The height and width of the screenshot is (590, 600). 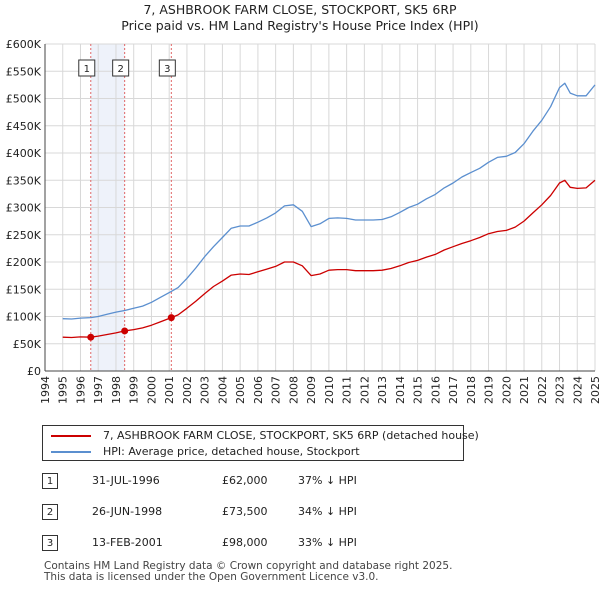 What do you see at coordinates (50, 512) in the screenshot?
I see `sale-number-box: 2` at bounding box center [50, 512].